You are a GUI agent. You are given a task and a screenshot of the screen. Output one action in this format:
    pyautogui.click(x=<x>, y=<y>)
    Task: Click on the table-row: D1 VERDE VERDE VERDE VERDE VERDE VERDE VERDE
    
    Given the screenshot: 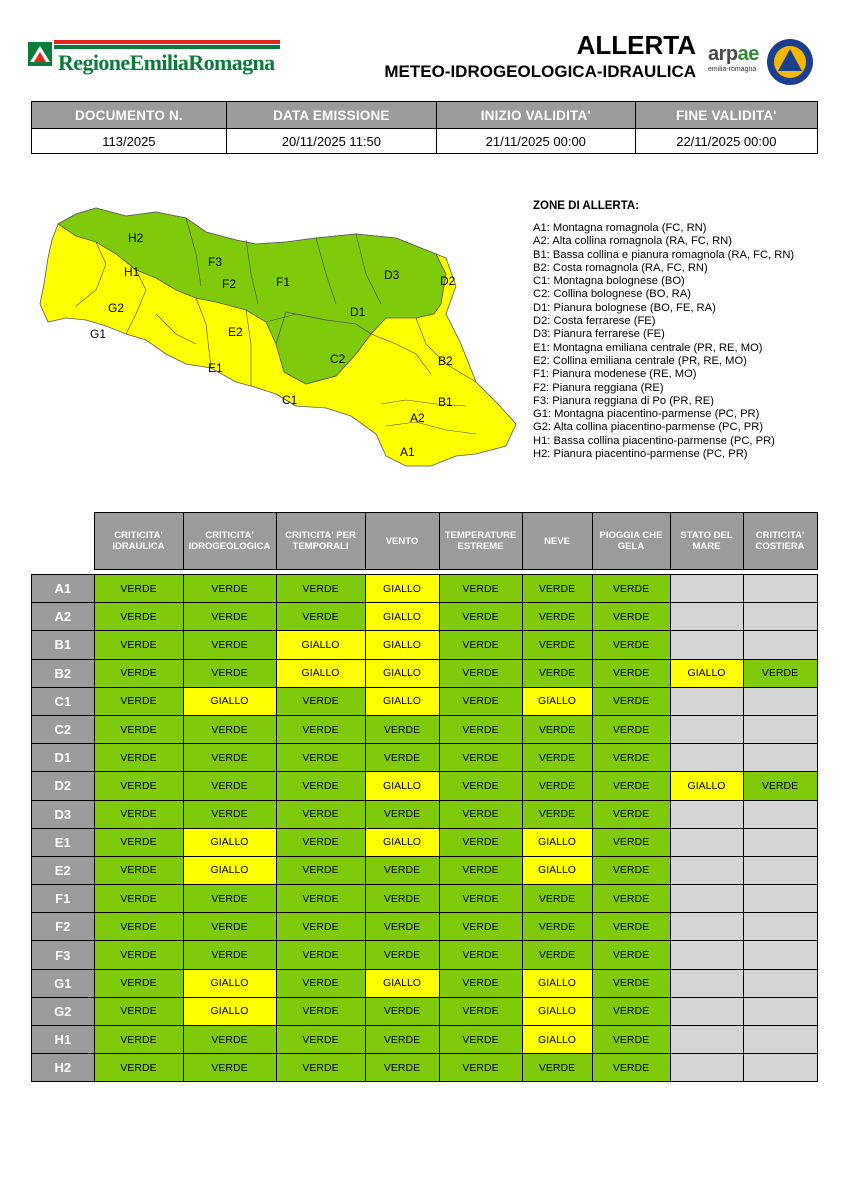 What is the action you would take?
    pyautogui.click(x=424, y=758)
    